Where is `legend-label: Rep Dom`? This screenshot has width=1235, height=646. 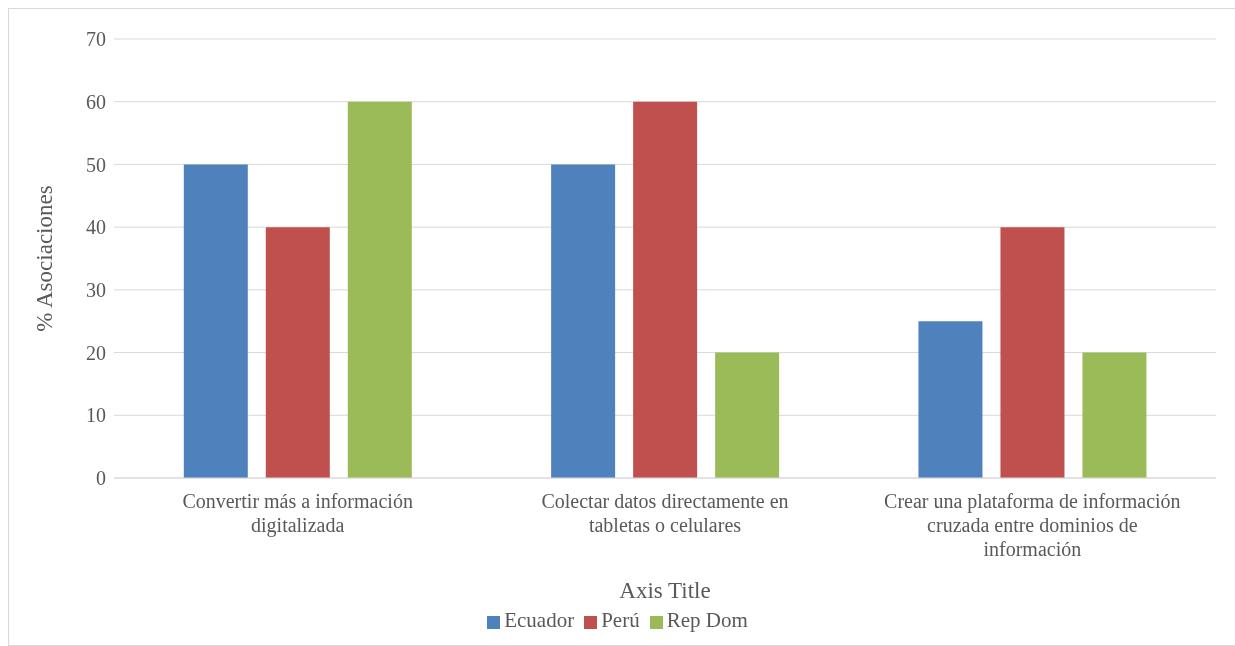
legend-label: Rep Dom is located at coordinates (707, 620).